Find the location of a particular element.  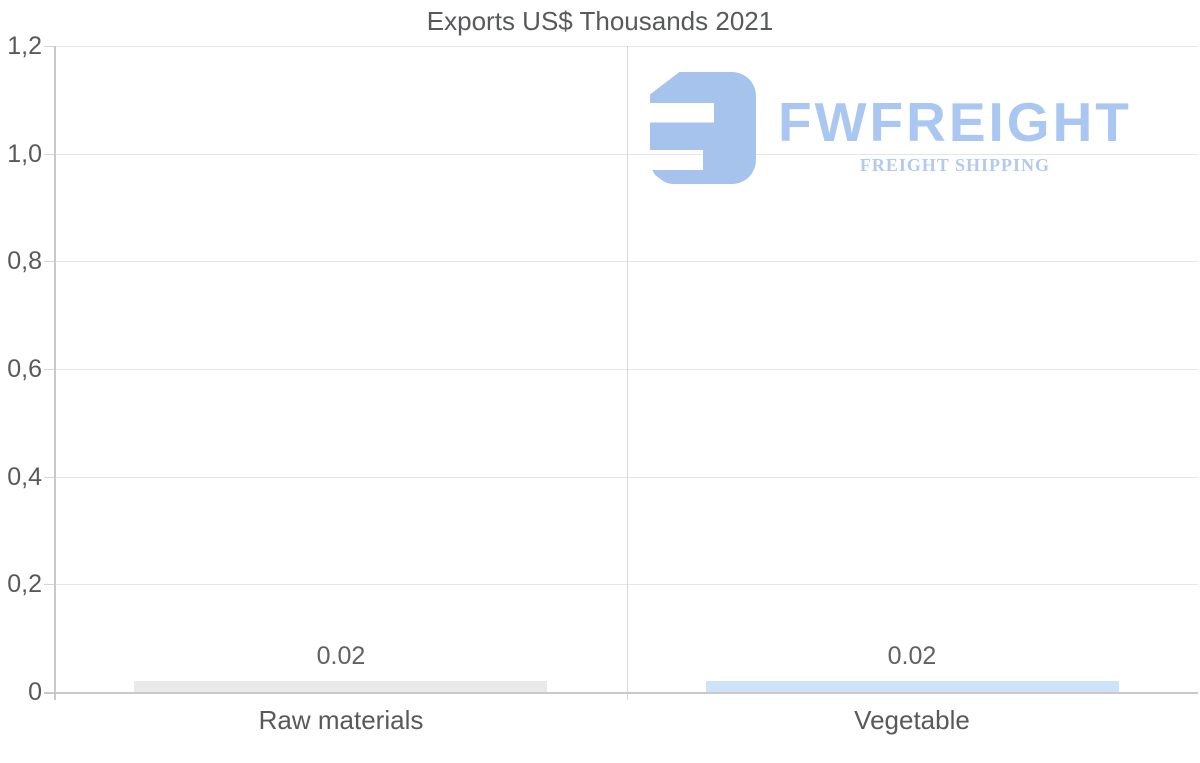

category-divider-line is located at coordinates (627, 373).